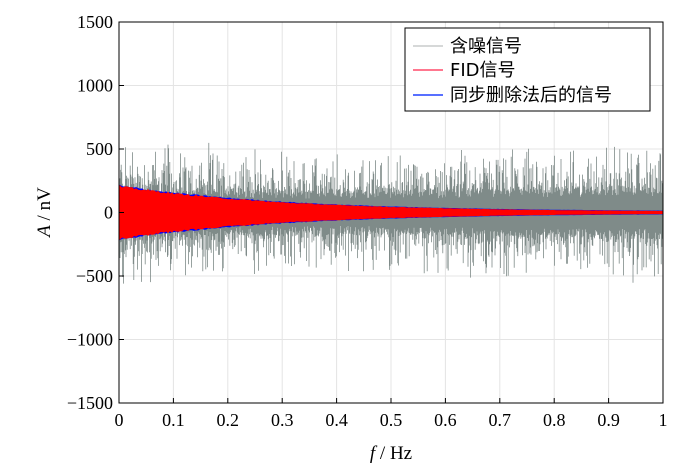 This screenshot has width=700, height=470. What do you see at coordinates (44, 232) in the screenshot?
I see `y-axis-var: A` at bounding box center [44, 232].